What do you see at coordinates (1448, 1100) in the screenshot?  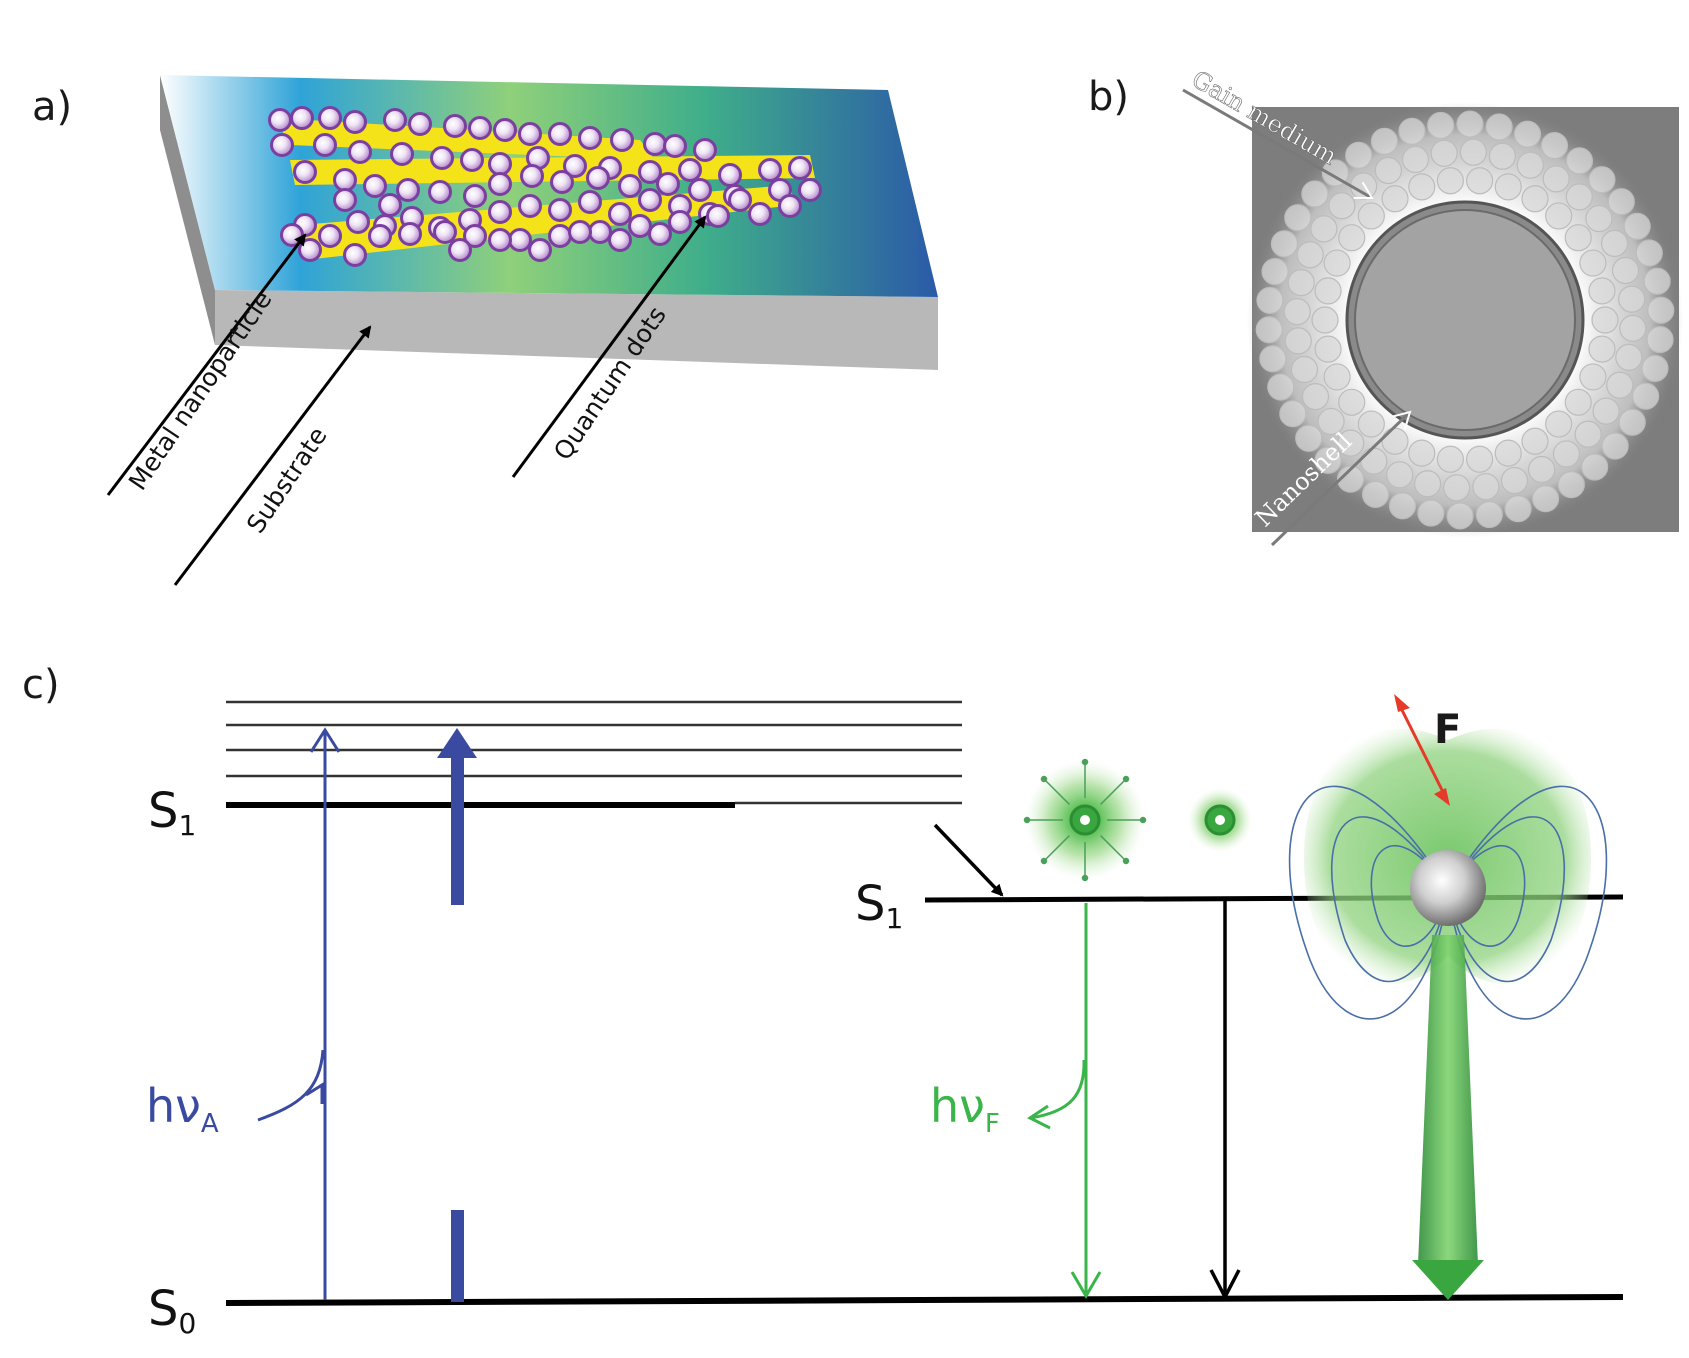 I see `emission-cone` at bounding box center [1448, 1100].